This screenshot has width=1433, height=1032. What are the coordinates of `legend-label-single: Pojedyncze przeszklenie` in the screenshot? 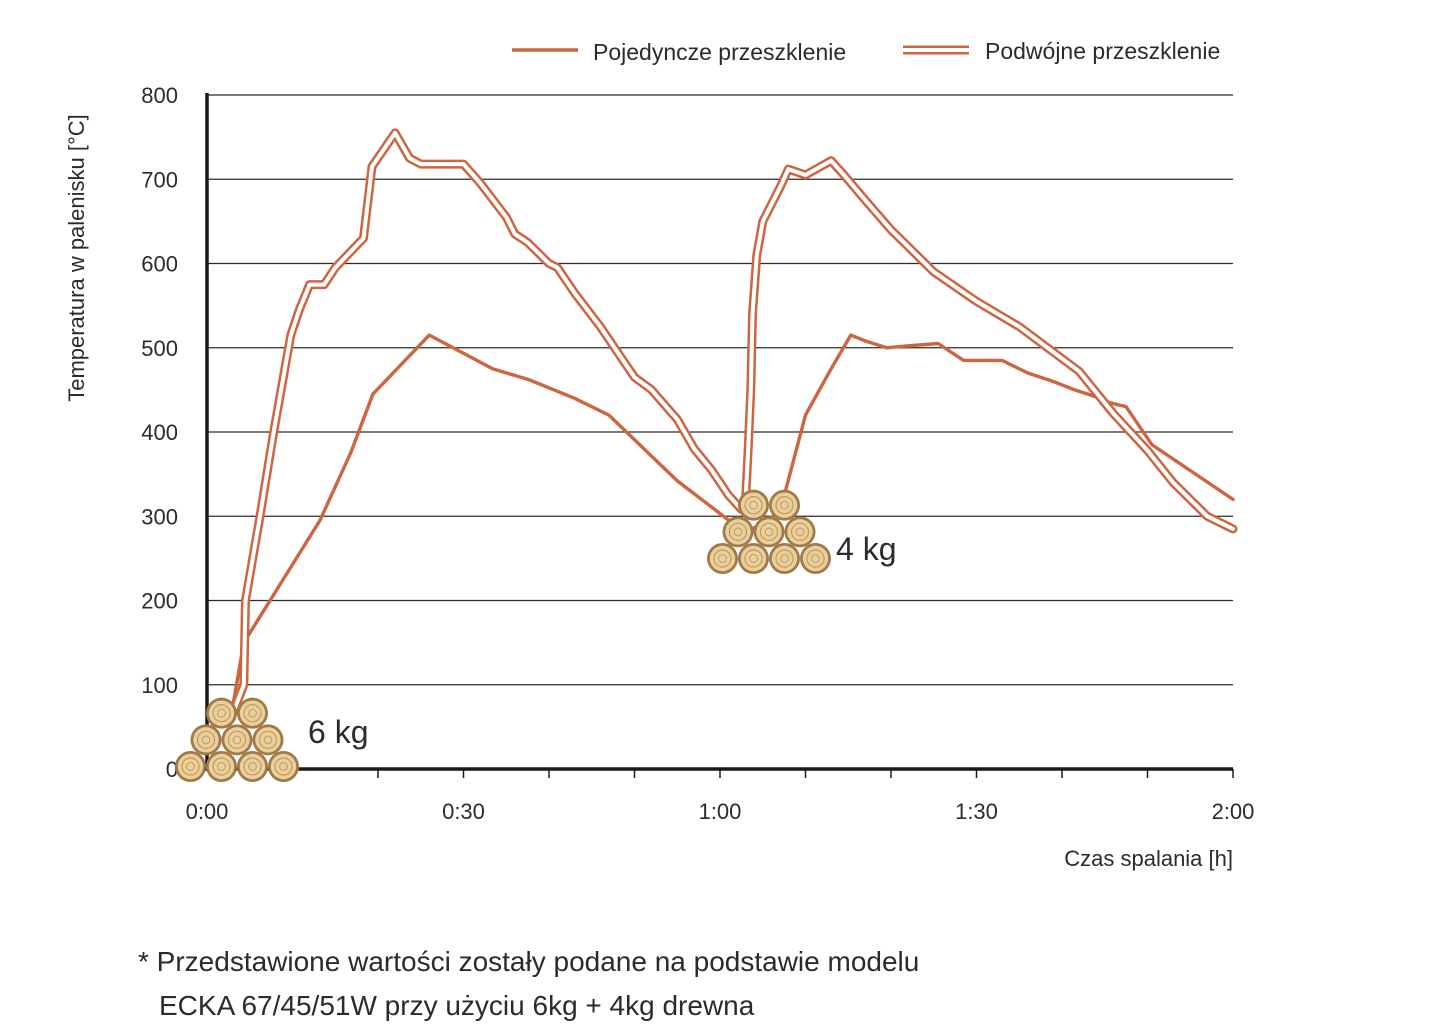 It's located at (719, 52).